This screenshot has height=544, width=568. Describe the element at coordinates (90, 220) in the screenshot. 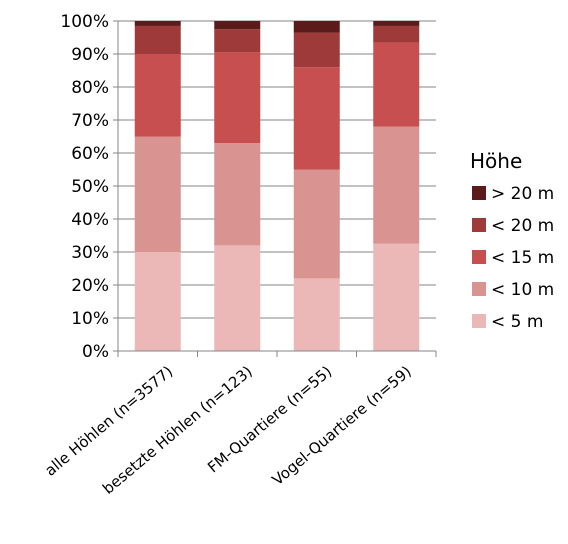

I see `y-tick-label: 40%` at that location.